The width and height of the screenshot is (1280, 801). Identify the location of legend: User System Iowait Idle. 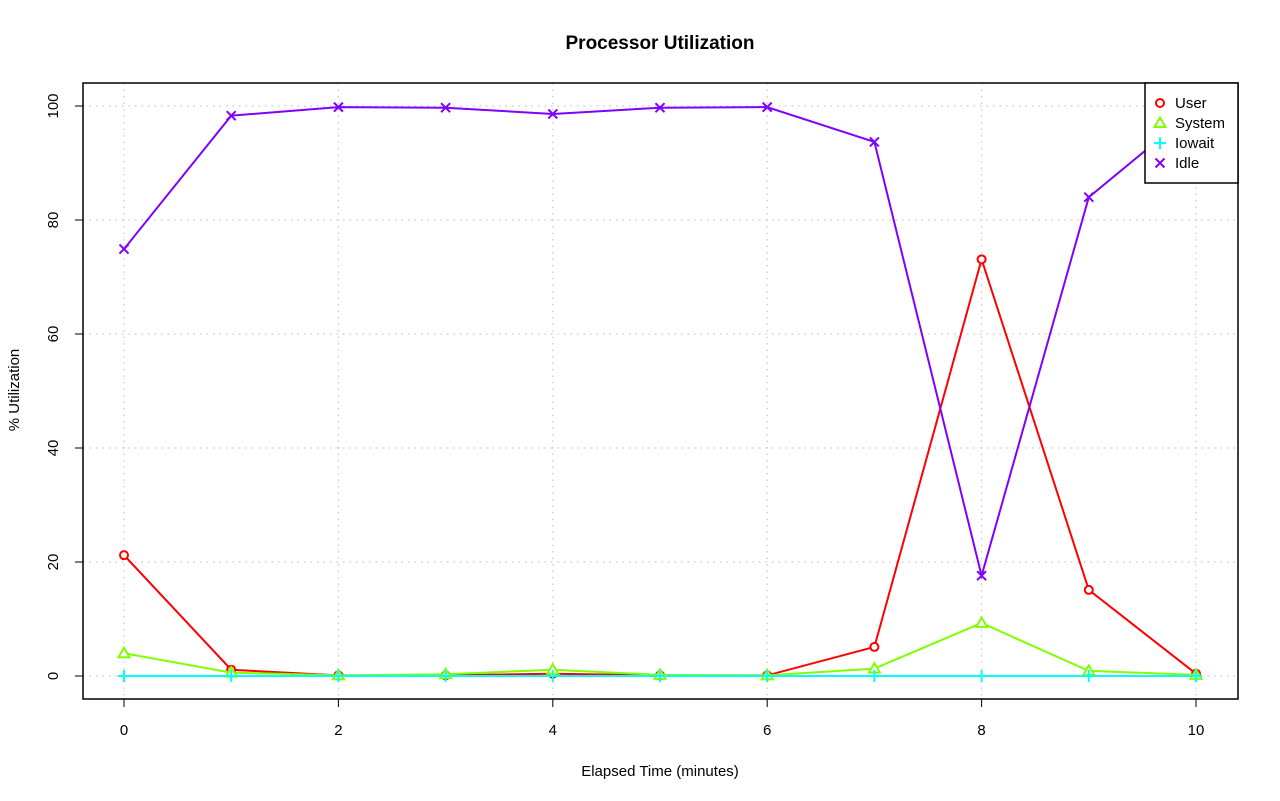
(1191, 133).